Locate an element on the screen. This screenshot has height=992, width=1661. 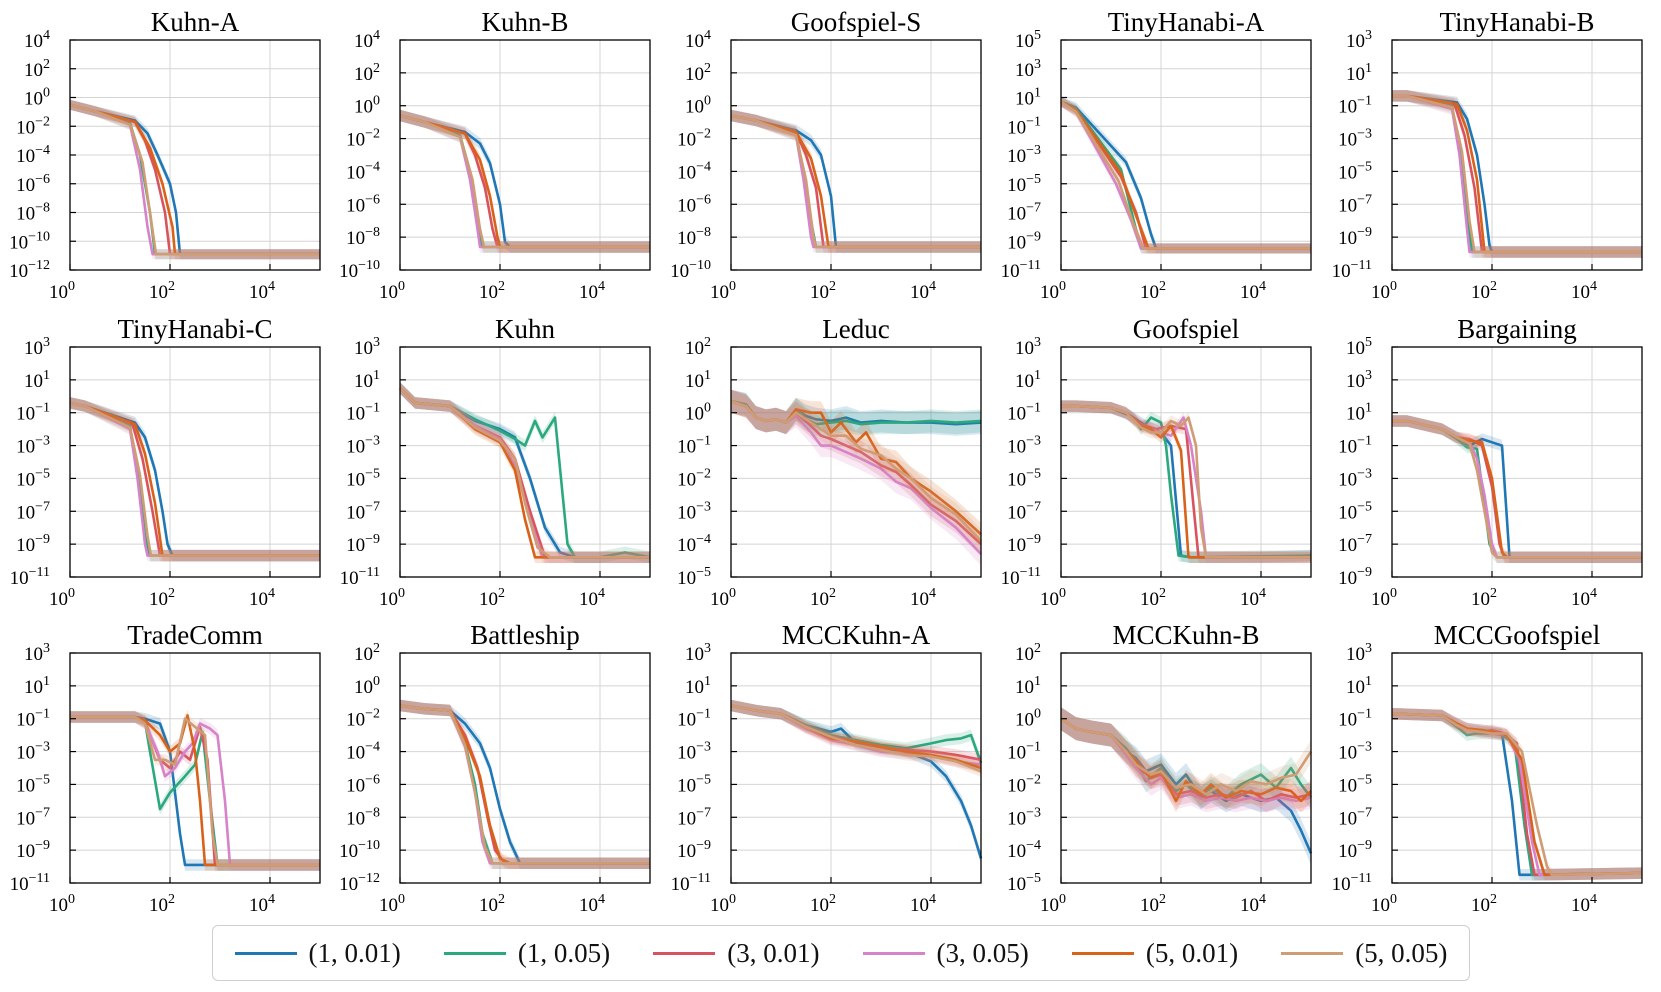
legend-swatch is located at coordinates (893, 953).